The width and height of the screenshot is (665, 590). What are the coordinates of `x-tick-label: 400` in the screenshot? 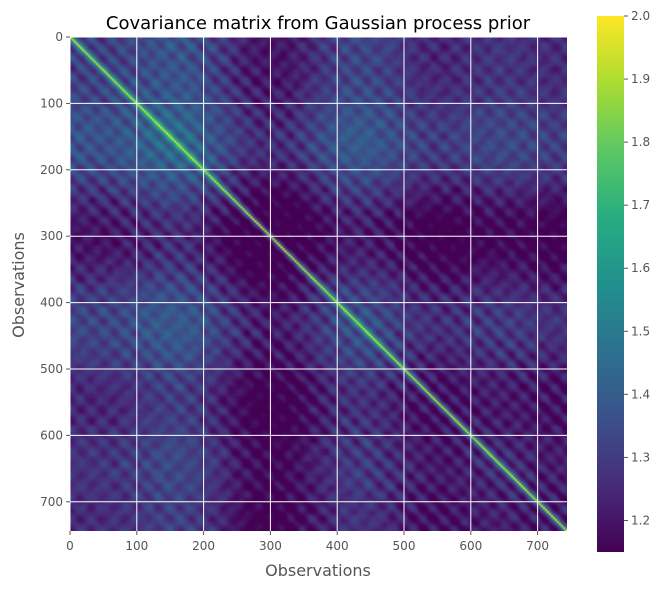 It's located at (337, 546).